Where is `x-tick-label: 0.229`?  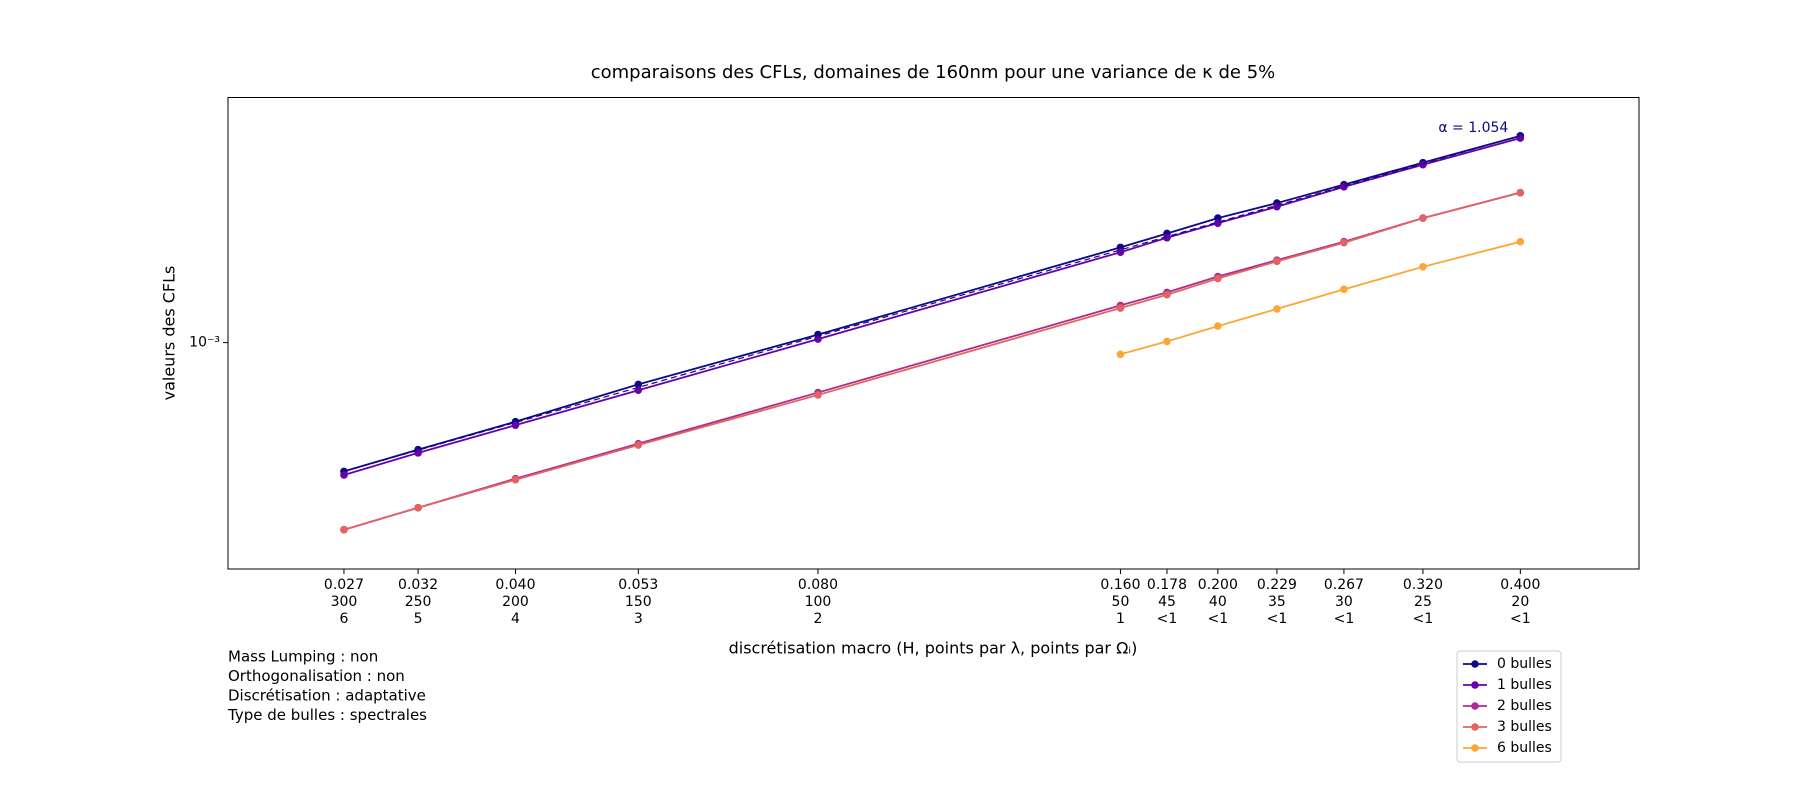 x-tick-label: 0.229 is located at coordinates (1277, 585).